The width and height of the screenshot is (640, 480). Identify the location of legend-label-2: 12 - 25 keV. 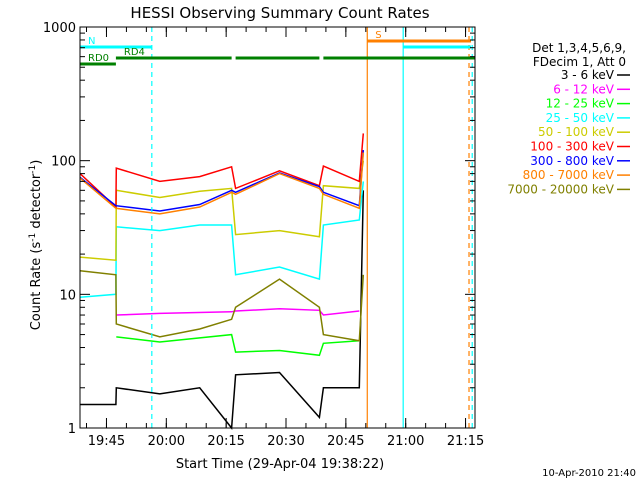
(580, 104).